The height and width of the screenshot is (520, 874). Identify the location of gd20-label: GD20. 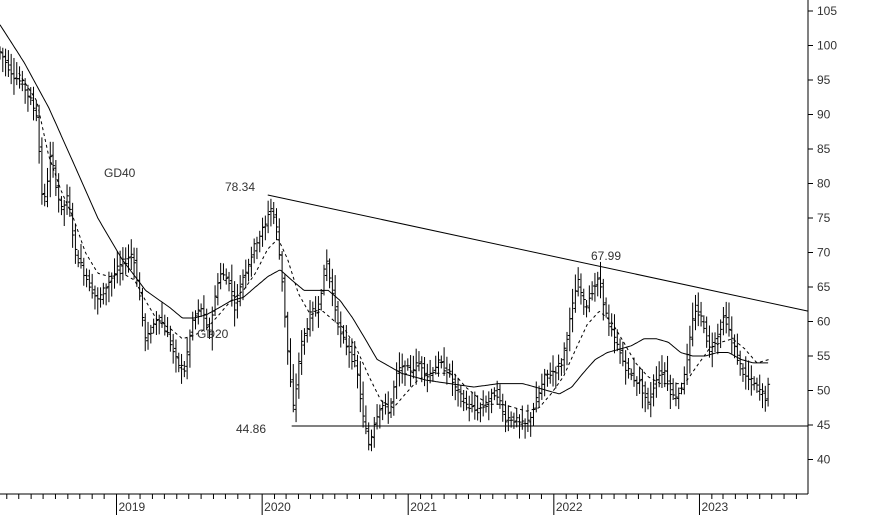
(213, 334).